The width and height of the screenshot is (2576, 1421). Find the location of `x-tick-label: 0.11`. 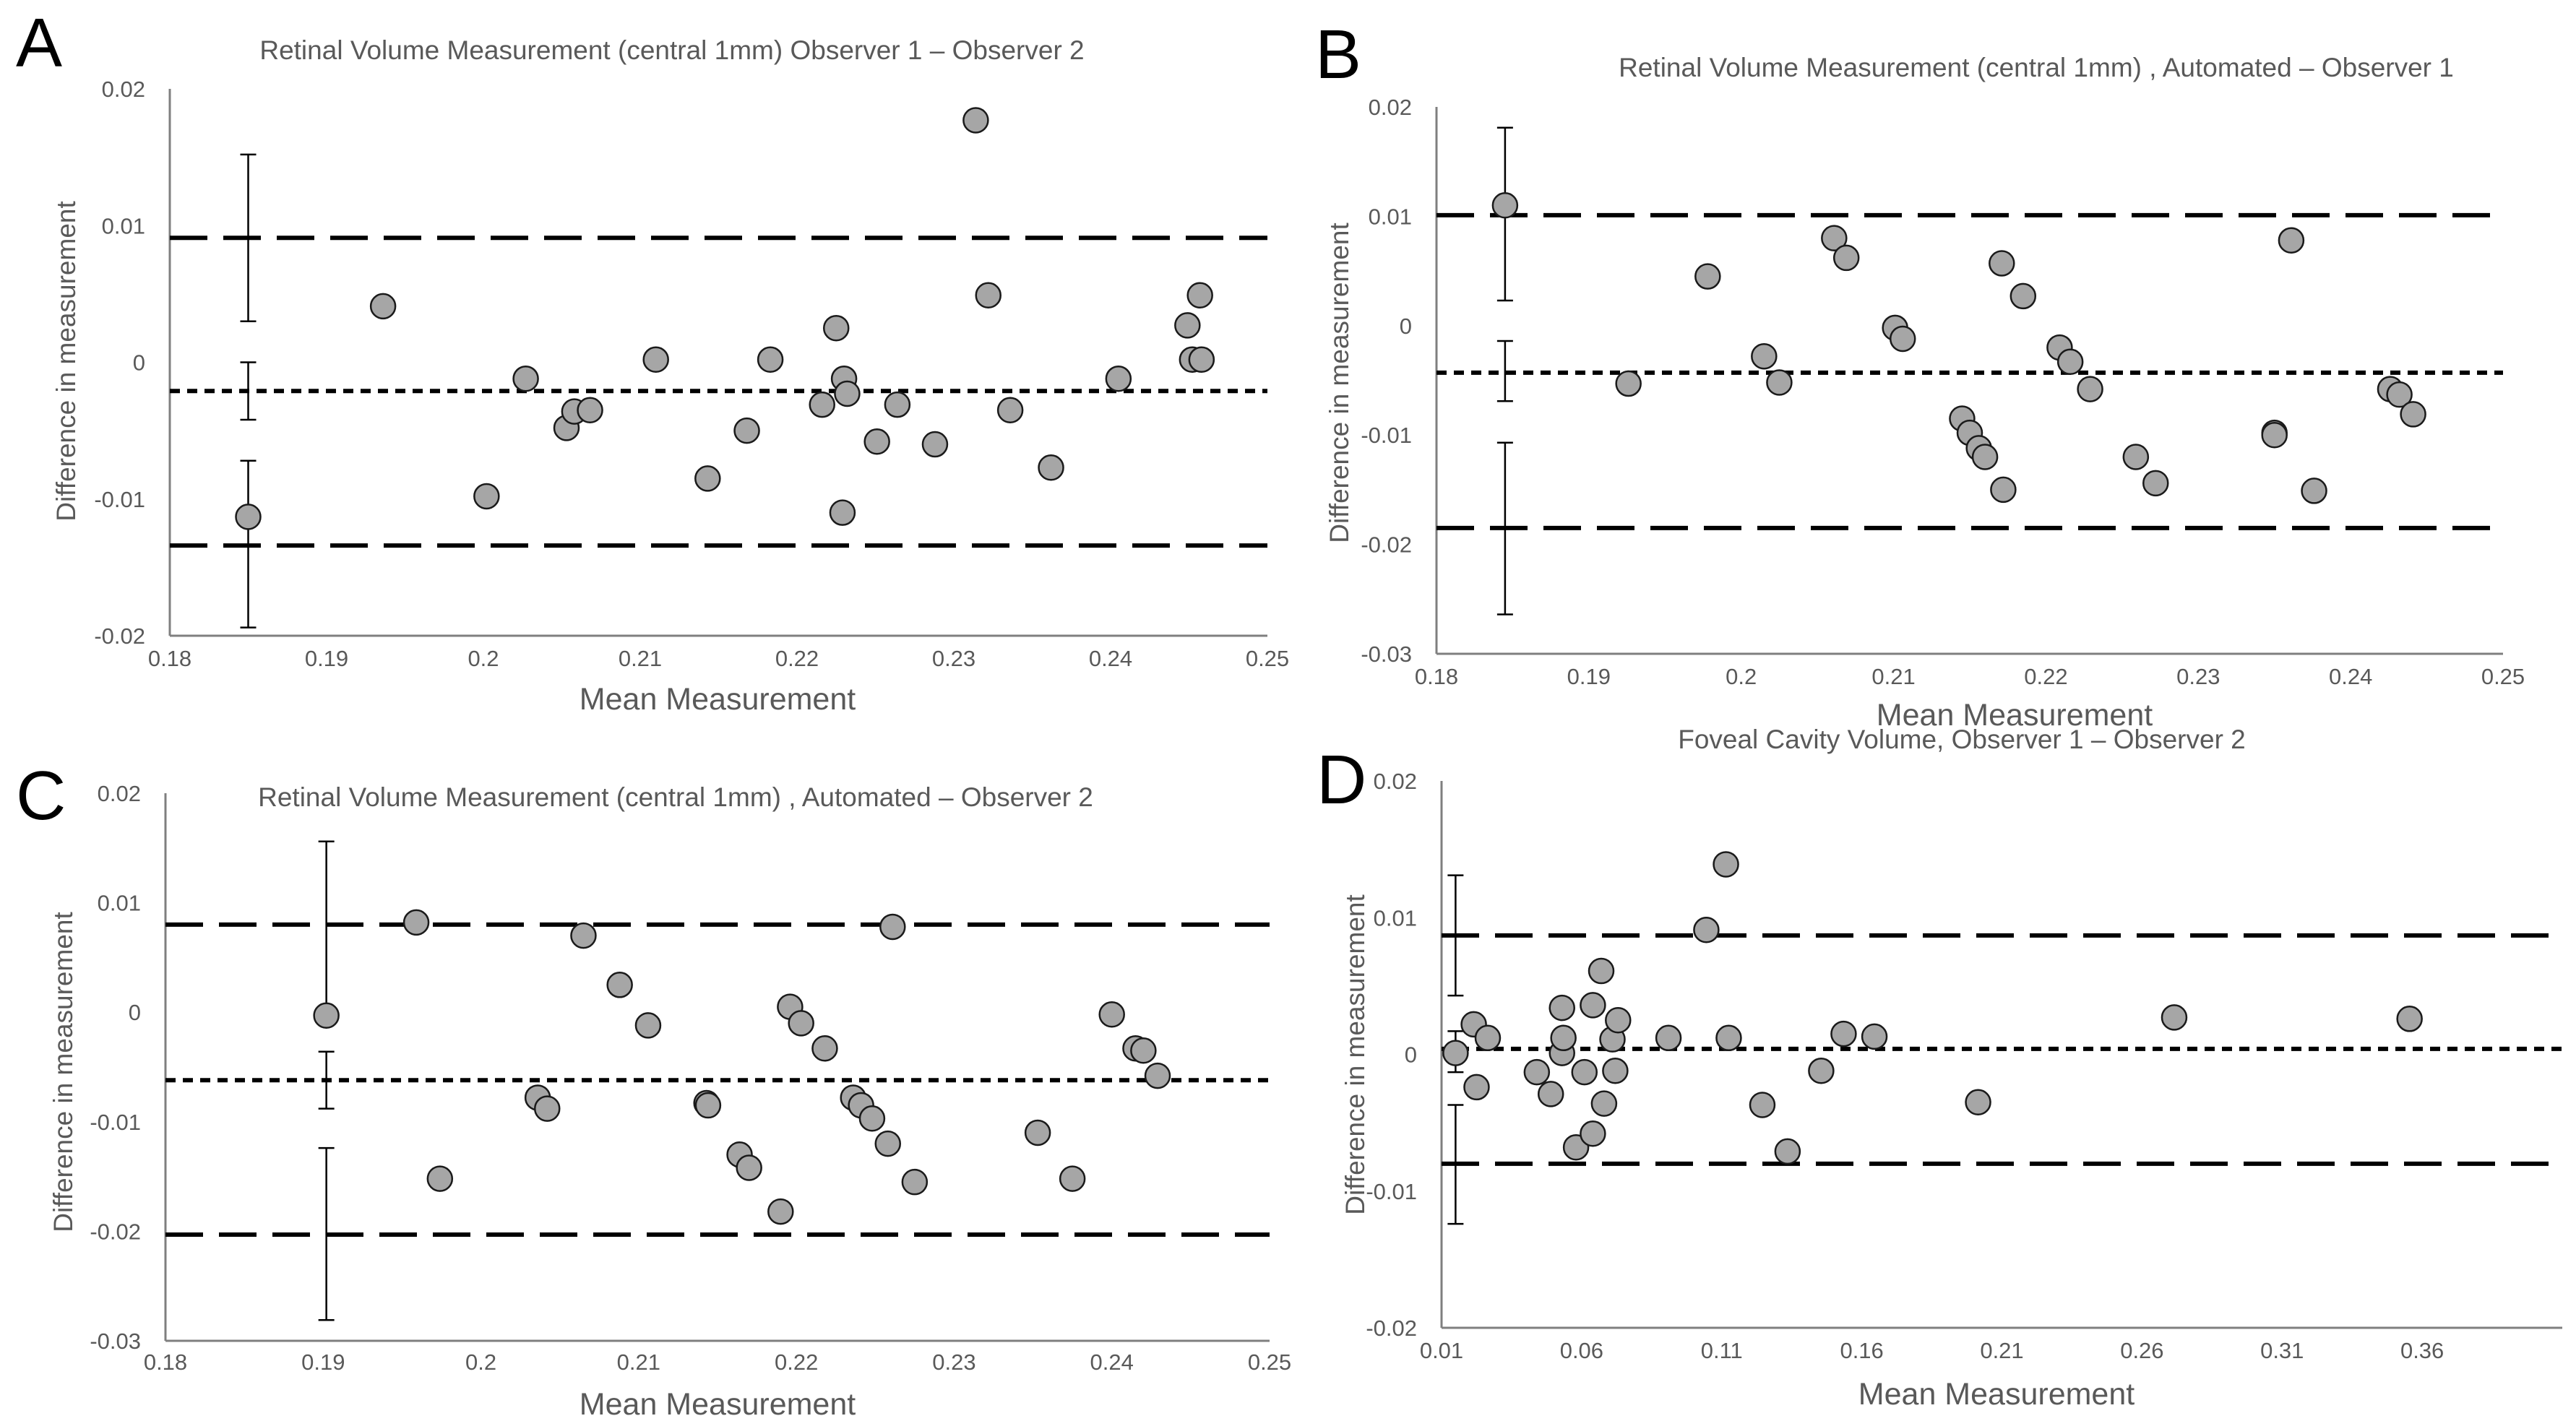

x-tick-label: 0.11 is located at coordinates (1722, 1350).